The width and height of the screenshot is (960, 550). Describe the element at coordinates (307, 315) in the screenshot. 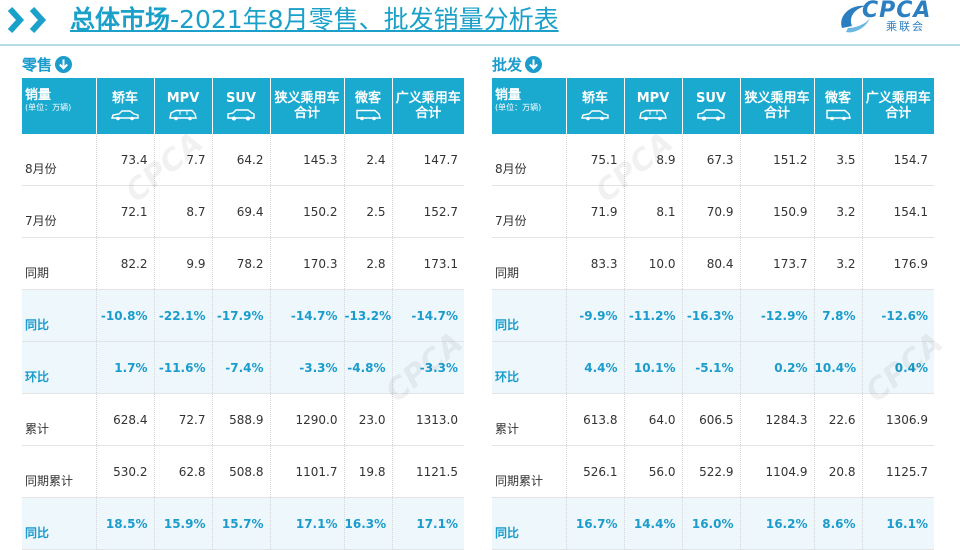

I see `table-cell: -14.7%` at that location.